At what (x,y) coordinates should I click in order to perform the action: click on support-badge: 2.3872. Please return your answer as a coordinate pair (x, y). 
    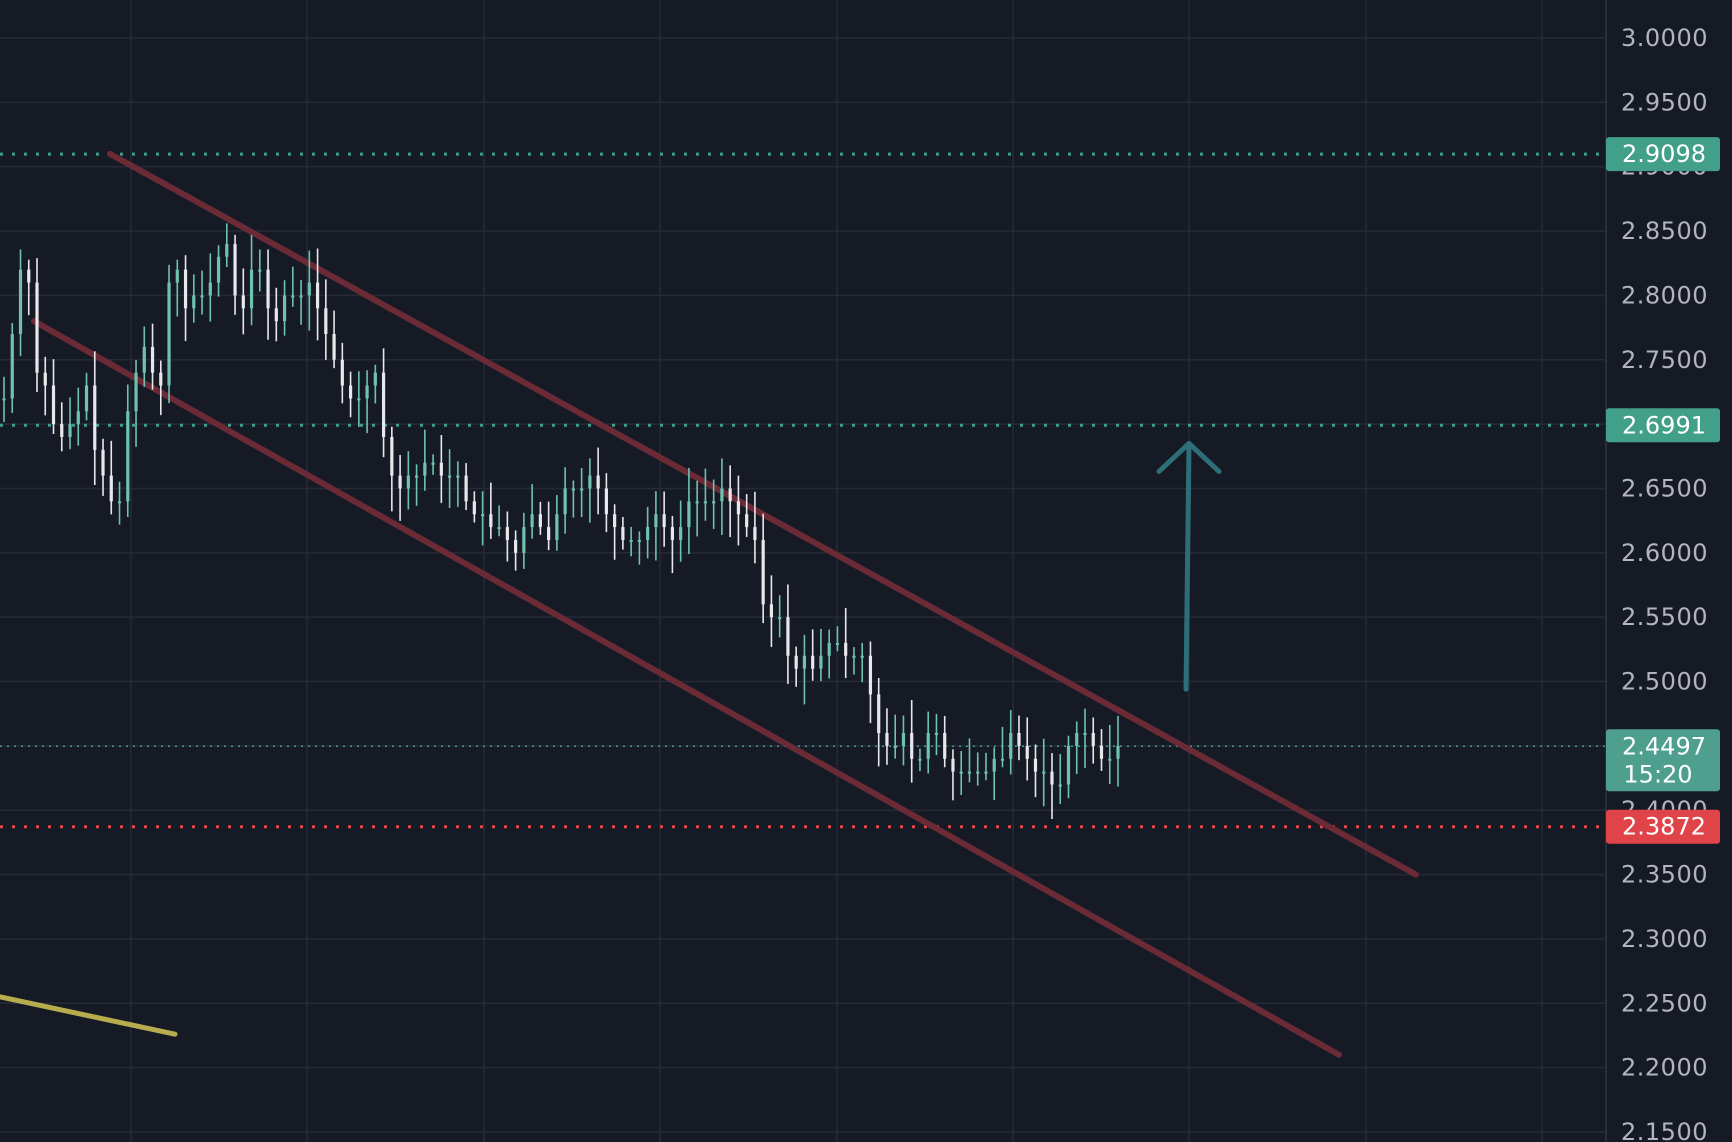
    Looking at the image, I should click on (1663, 827).